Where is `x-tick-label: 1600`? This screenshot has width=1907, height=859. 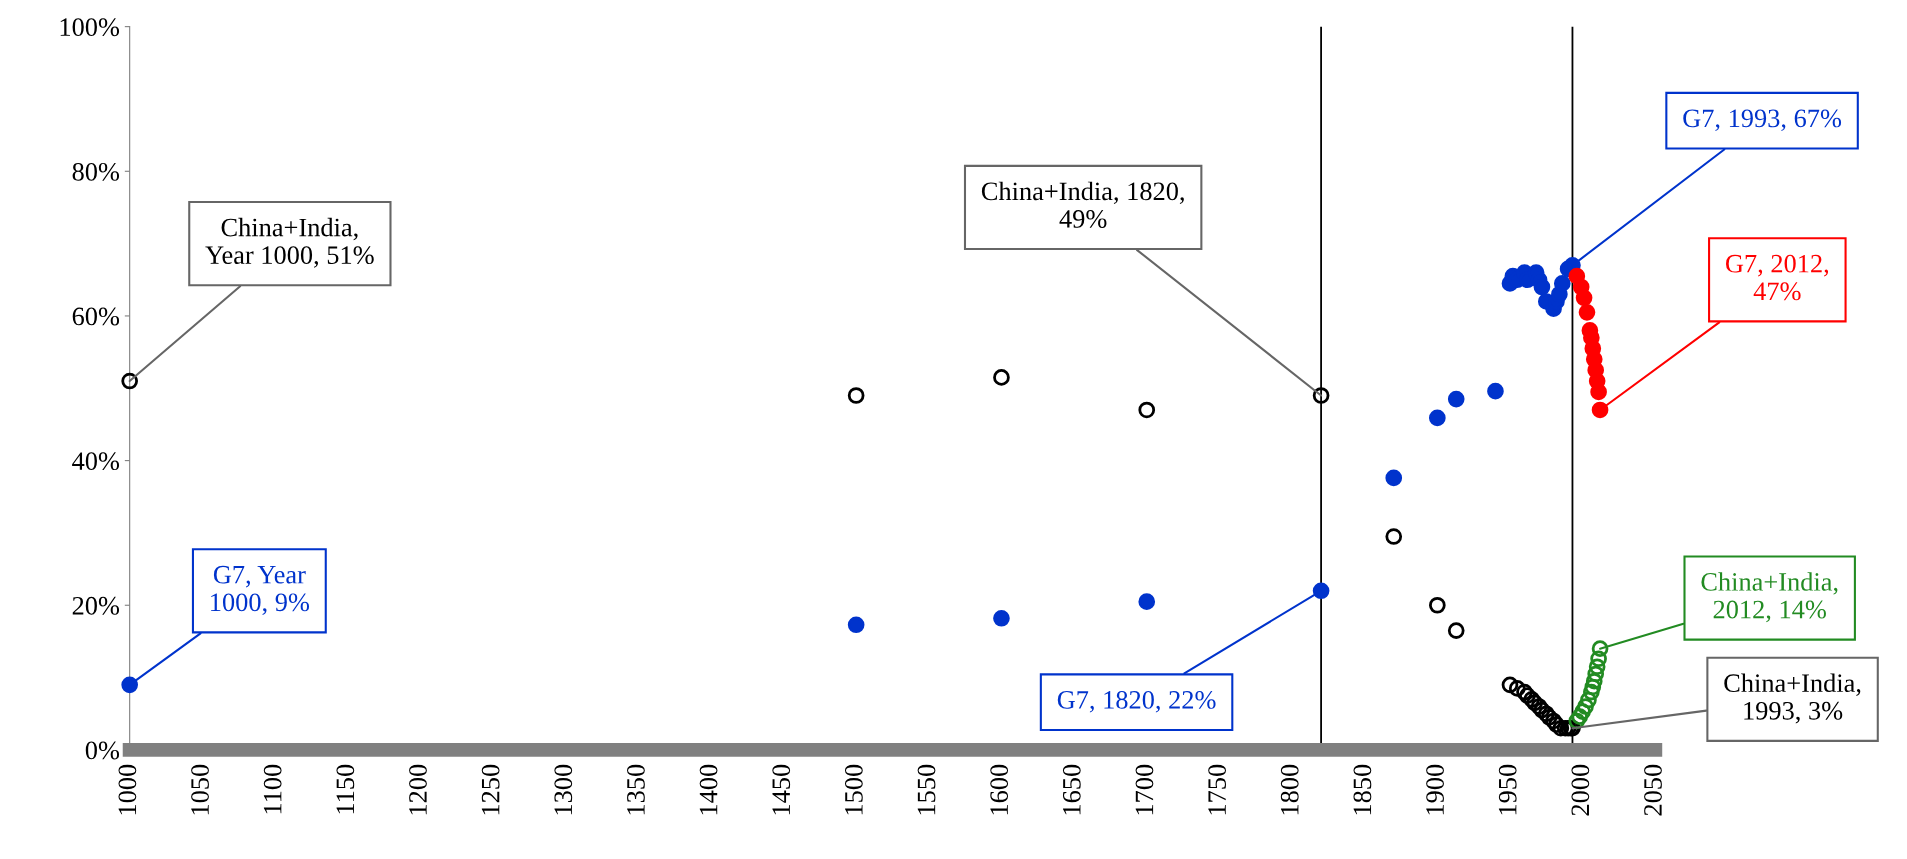 x-tick-label: 1600 is located at coordinates (999, 789).